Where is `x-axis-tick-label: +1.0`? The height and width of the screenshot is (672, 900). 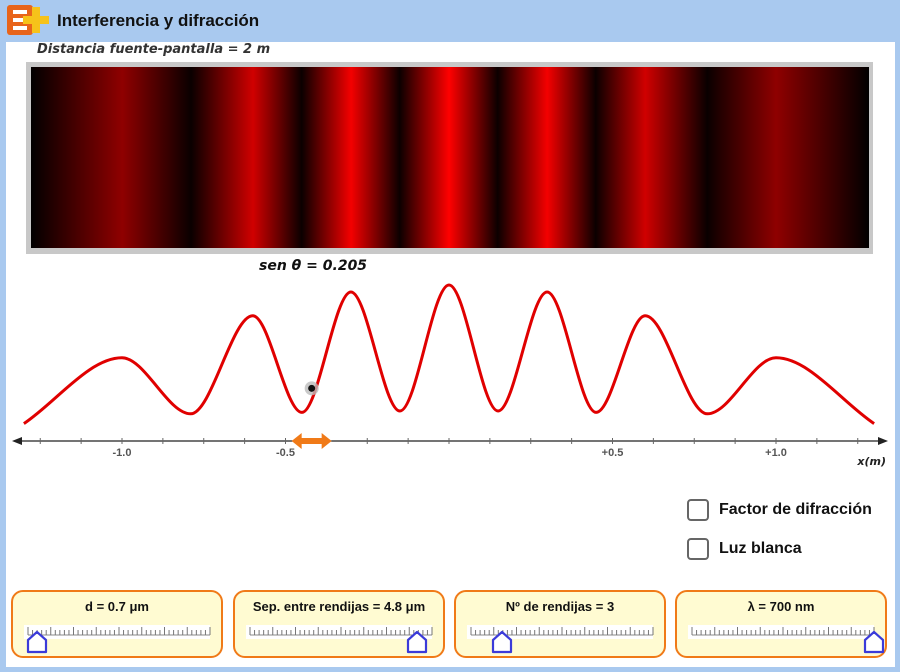 x-axis-tick-label: +1.0 is located at coordinates (776, 453).